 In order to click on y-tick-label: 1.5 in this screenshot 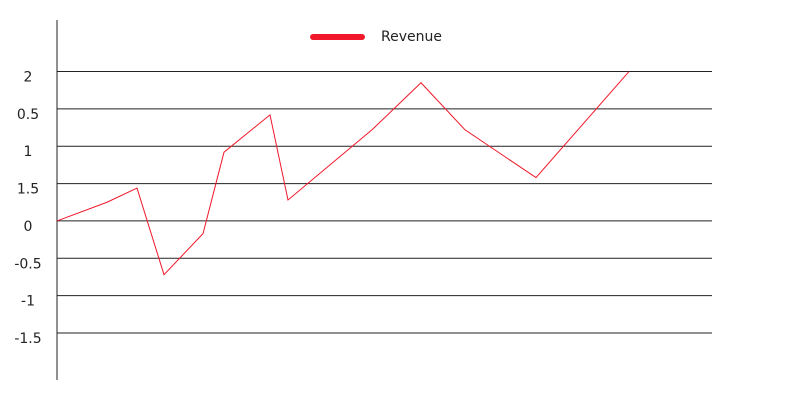, I will do `click(28, 190)`.